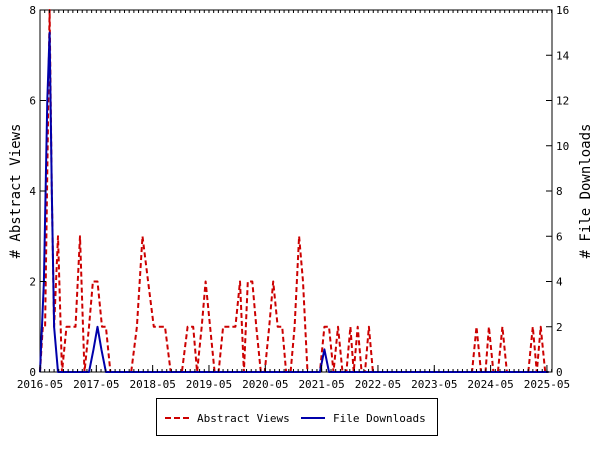 This screenshot has width=600, height=450. I want to click on y-left-tick-label: 2, so click(32, 282).